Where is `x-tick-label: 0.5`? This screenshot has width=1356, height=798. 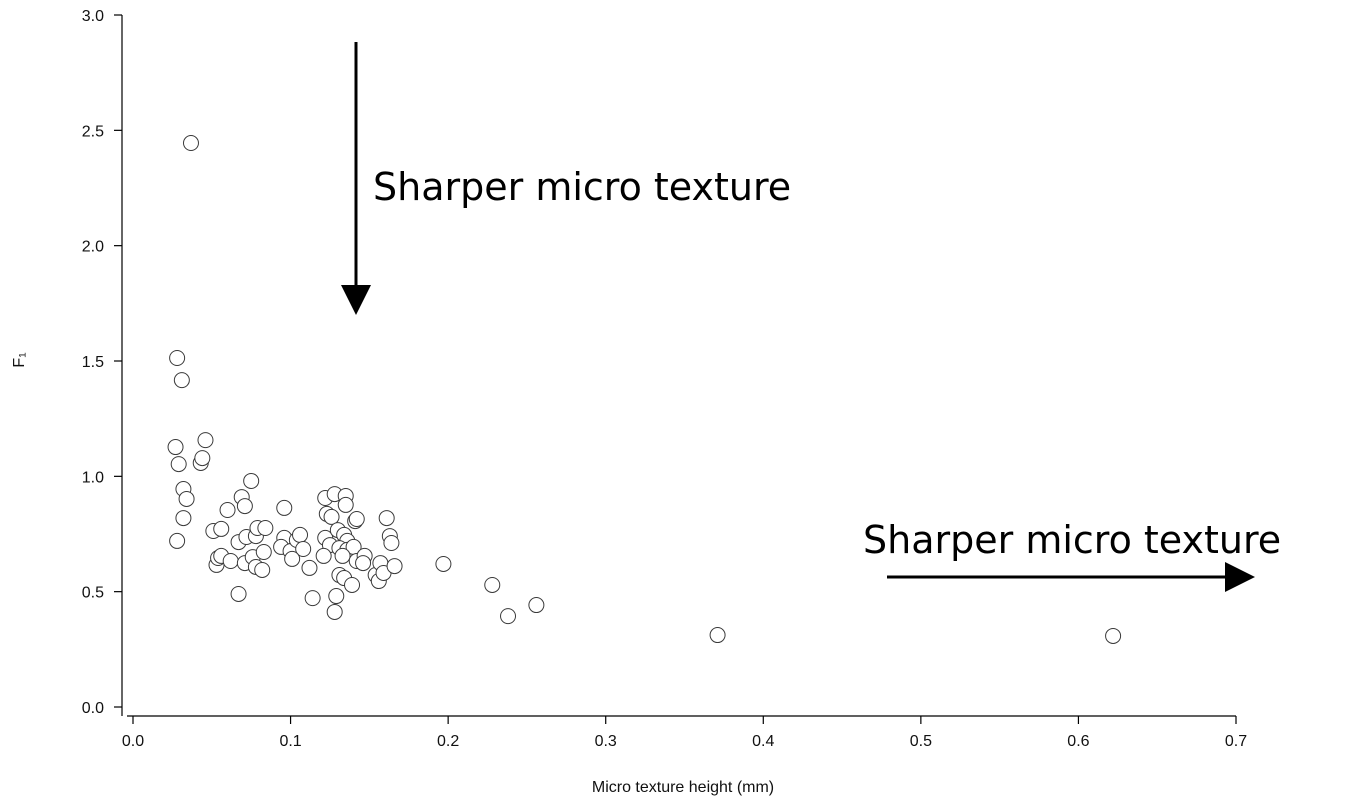 x-tick-label: 0.5 is located at coordinates (921, 741).